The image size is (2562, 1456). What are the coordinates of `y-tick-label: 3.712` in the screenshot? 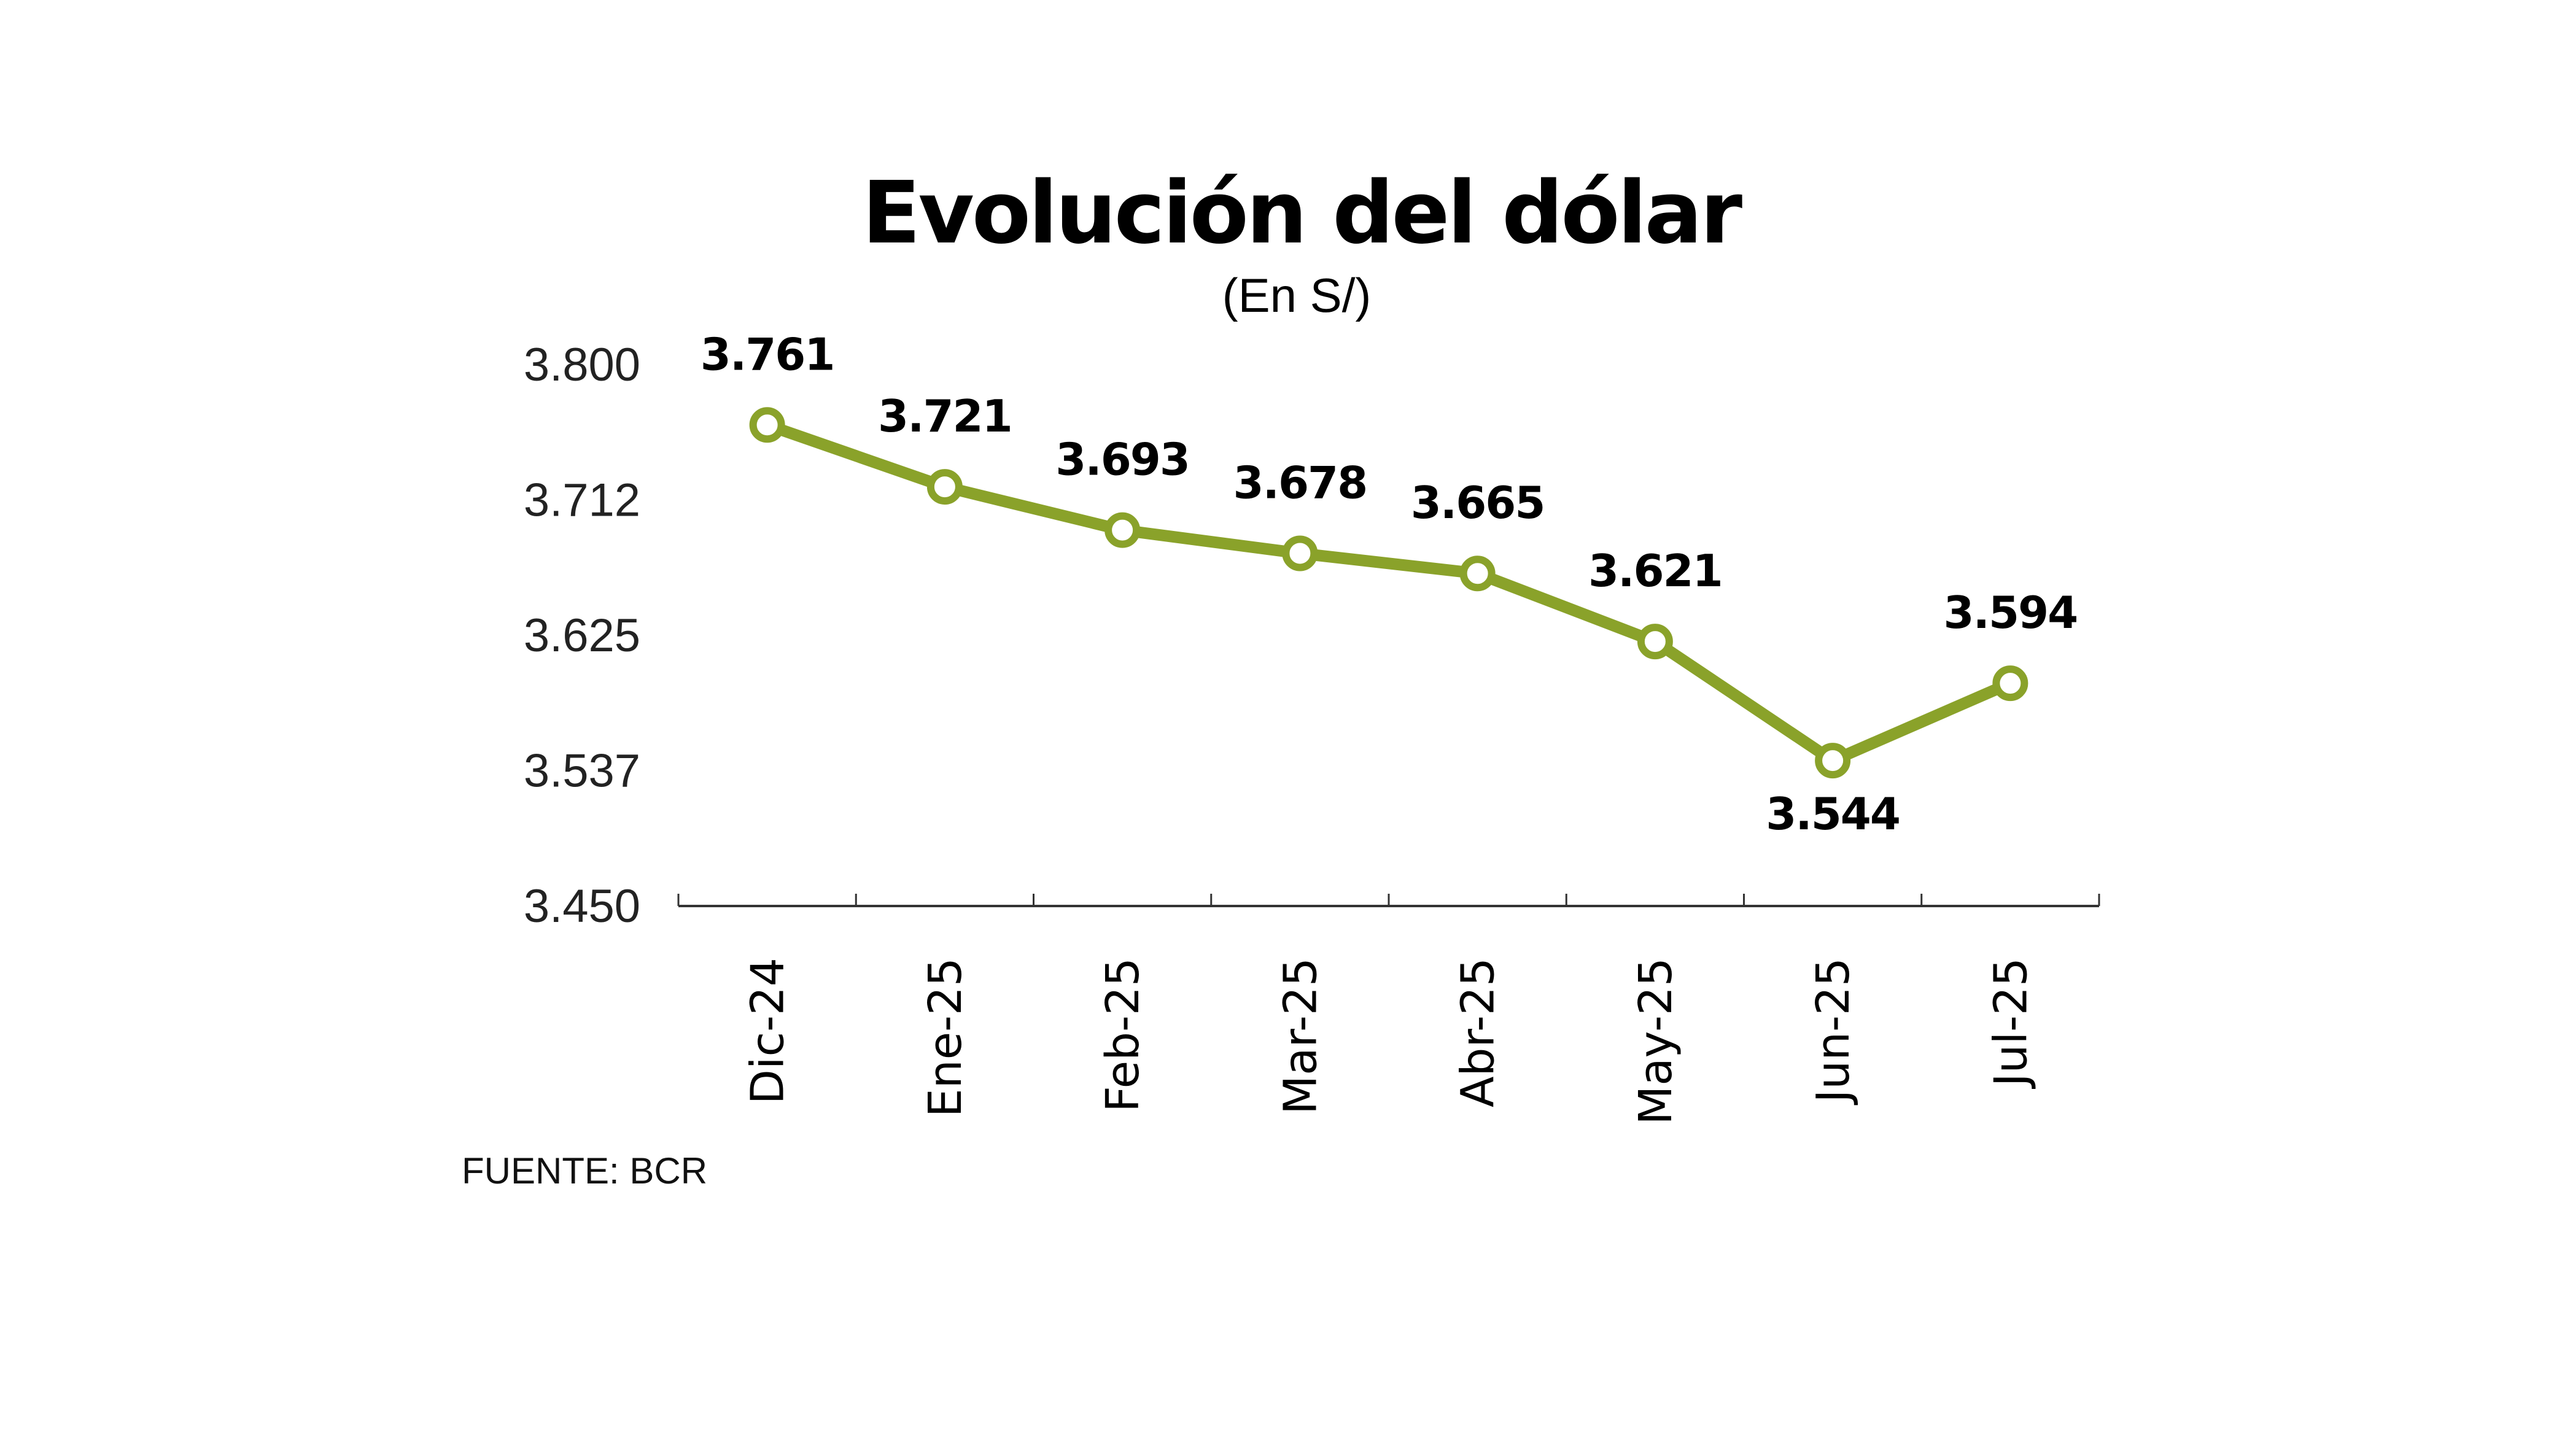 It's located at (582, 500).